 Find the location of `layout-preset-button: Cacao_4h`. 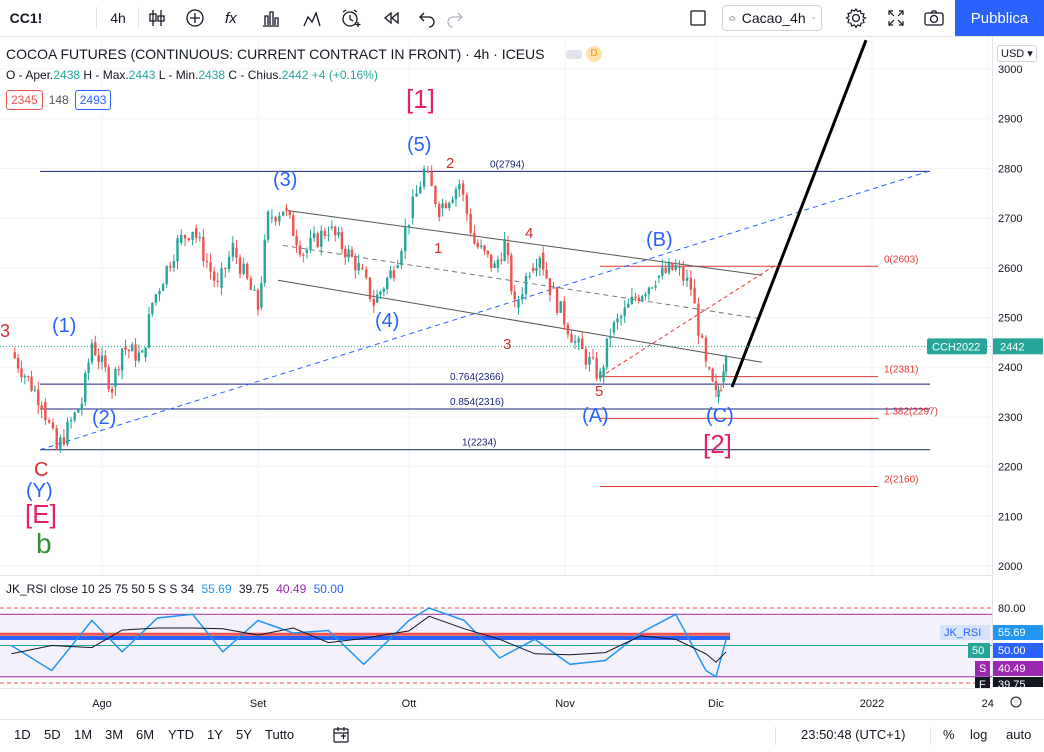

layout-preset-button: Cacao_4h is located at coordinates (772, 18).